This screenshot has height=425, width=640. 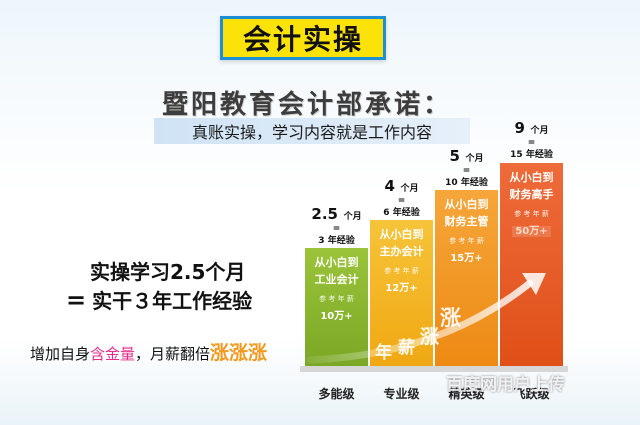 I want to click on page-title: 会计实操, so click(x=302, y=39).